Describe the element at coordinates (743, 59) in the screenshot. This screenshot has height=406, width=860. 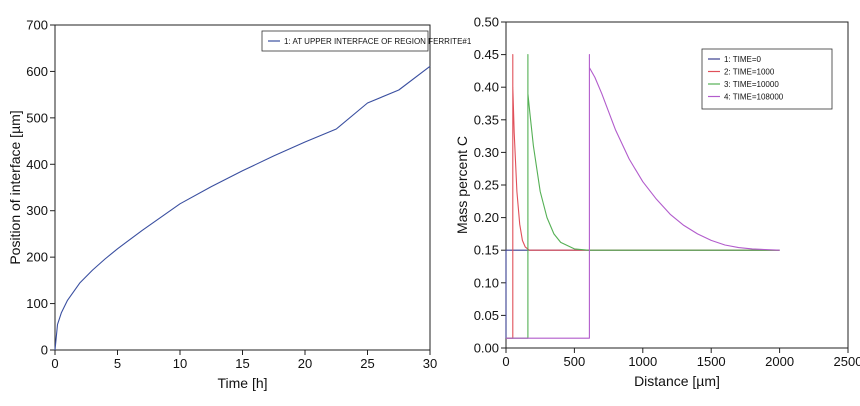
I see `legend-entry: 1: TIME=0` at that location.